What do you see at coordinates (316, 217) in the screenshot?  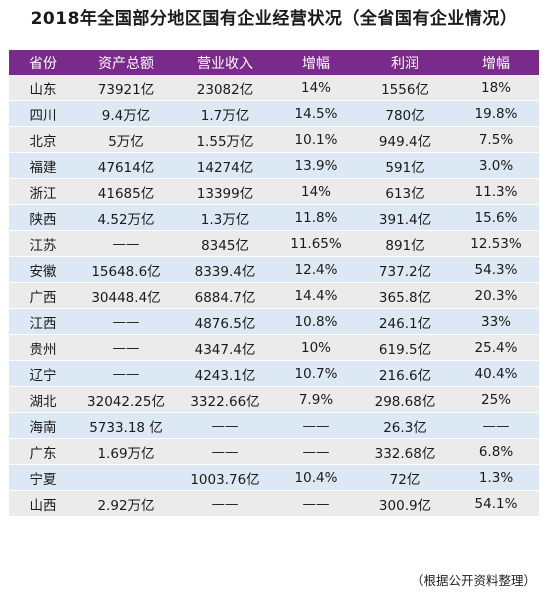 I see `revenue-growth-cell: 11.8%` at bounding box center [316, 217].